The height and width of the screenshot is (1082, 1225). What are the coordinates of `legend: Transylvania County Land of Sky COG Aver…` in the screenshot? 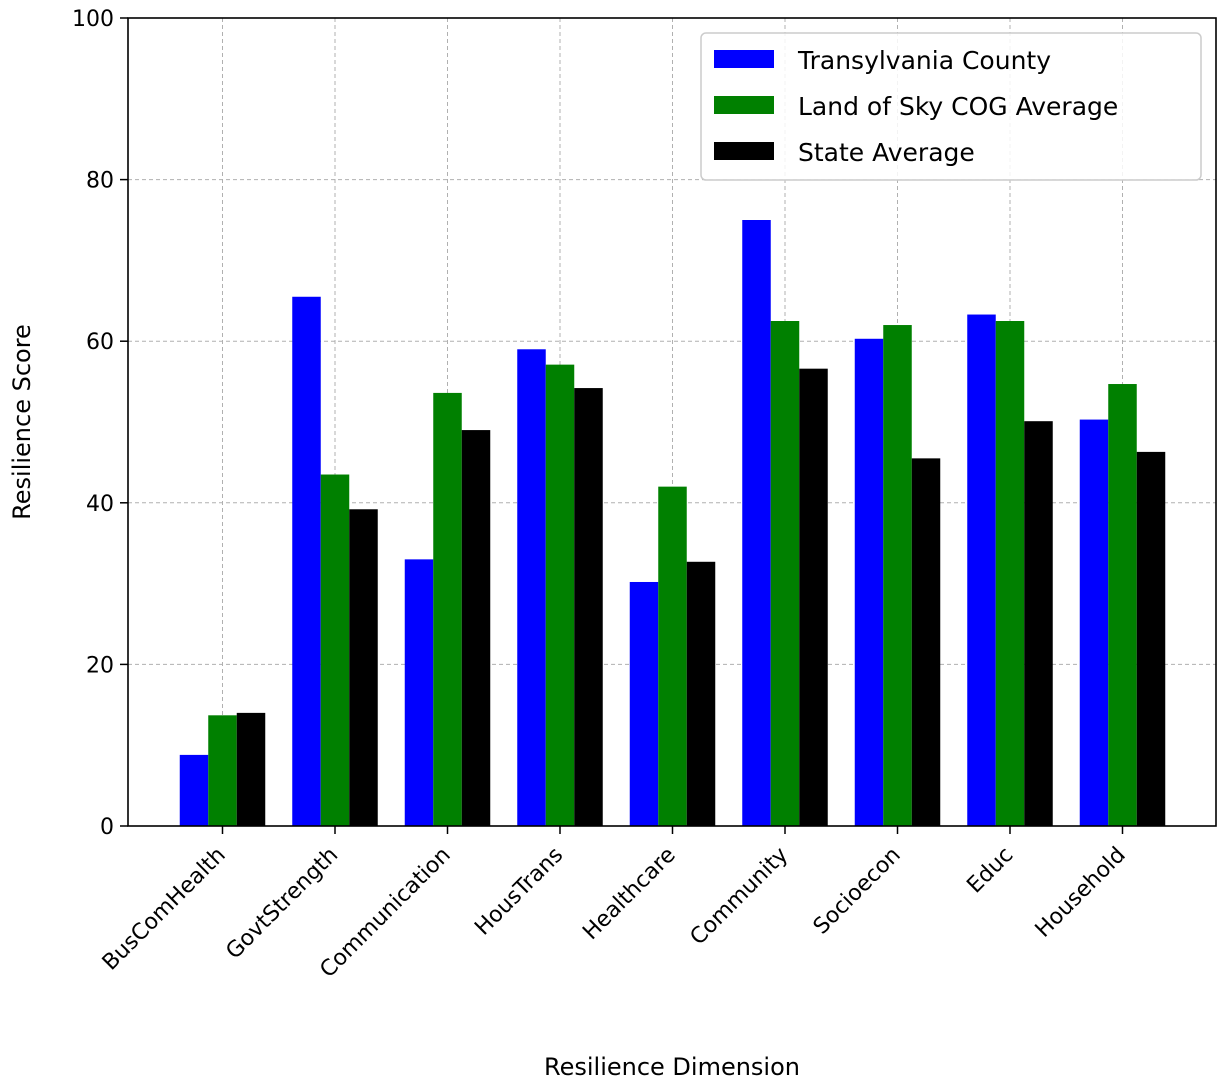 It's located at (951, 106).